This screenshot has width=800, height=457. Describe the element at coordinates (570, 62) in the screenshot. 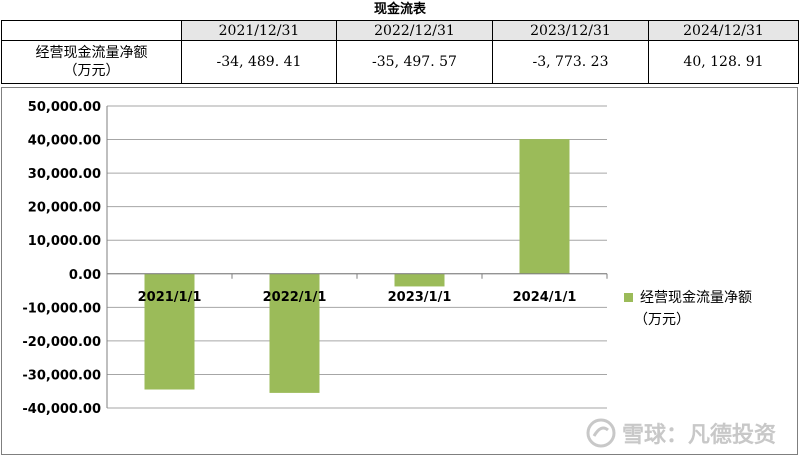

I see `value-cell-2023: -3, 773. 23` at that location.